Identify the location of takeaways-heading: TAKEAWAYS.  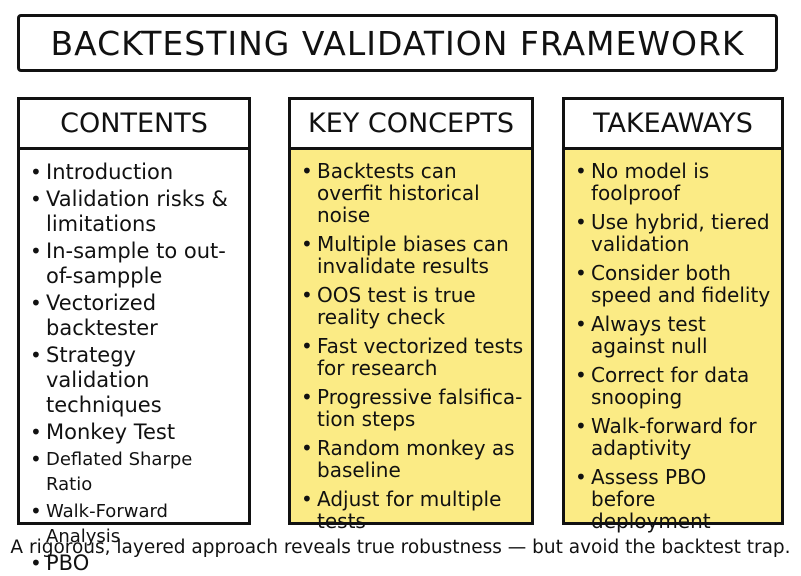
(673, 123).